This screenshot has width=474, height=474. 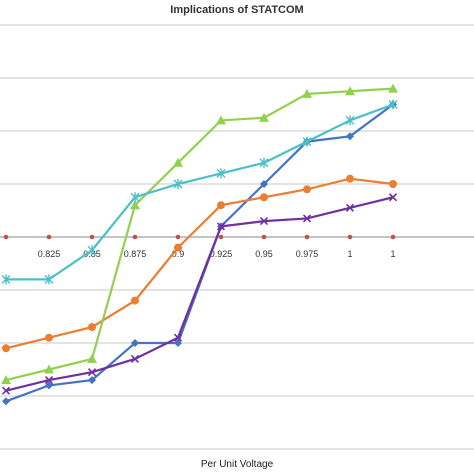 What do you see at coordinates (307, 254) in the screenshot?
I see `x-tick-label: 0.975` at bounding box center [307, 254].